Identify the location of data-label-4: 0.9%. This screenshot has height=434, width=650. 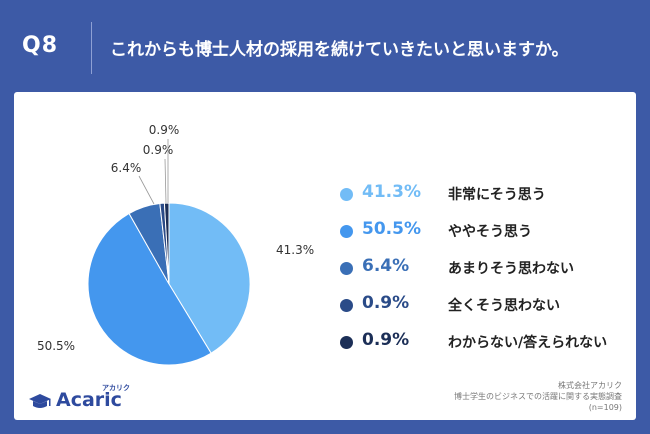
(164, 130).